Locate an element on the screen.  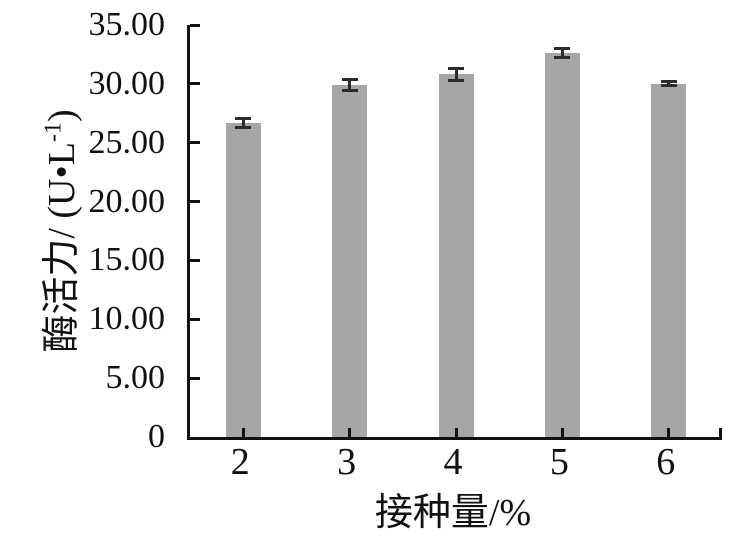
x-axis-end-tick is located at coordinates (720, 432).